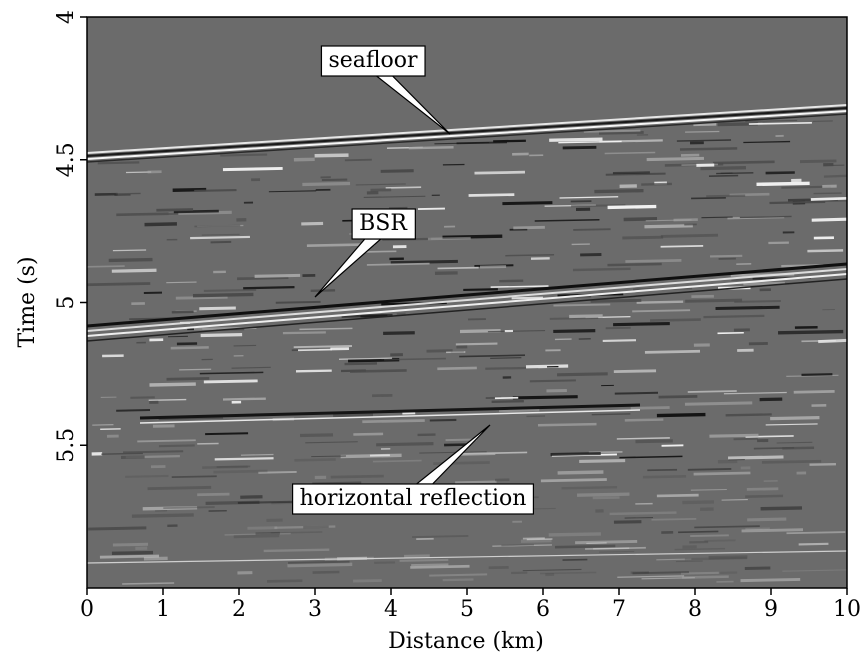  I want to click on y-tick-label: 4, so click(66, 17).